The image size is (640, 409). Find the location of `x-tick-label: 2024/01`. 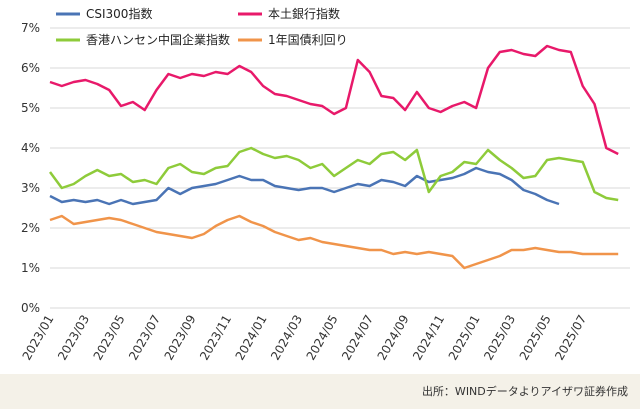

x-tick-label: 2024/01 is located at coordinates (251, 338).